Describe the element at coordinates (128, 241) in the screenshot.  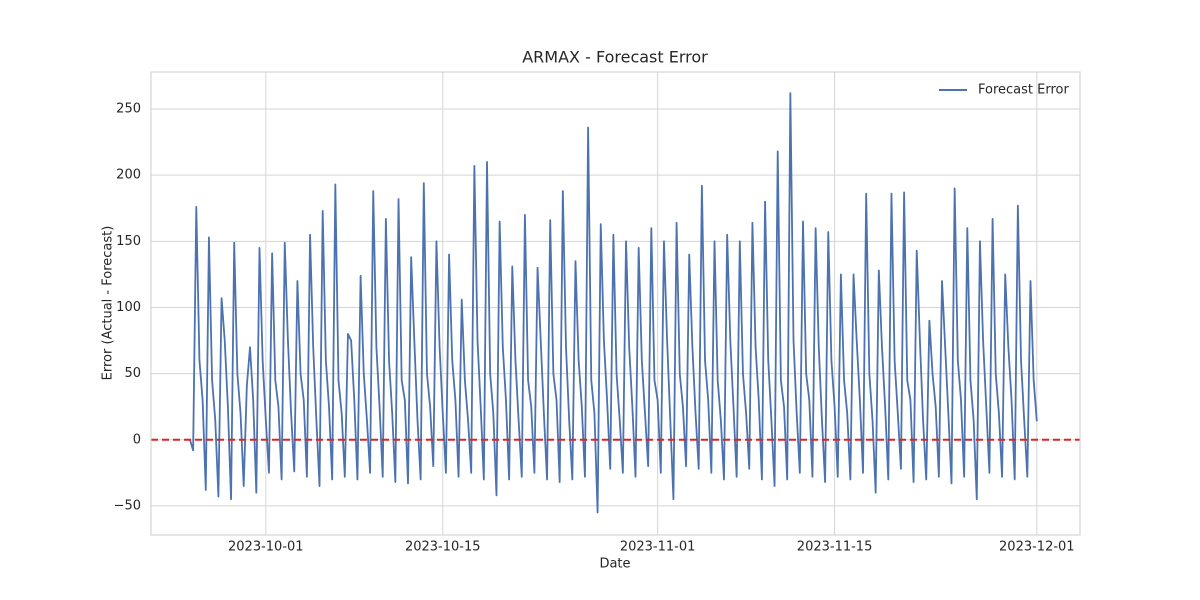
I see `y-tick-label: 150` at that location.